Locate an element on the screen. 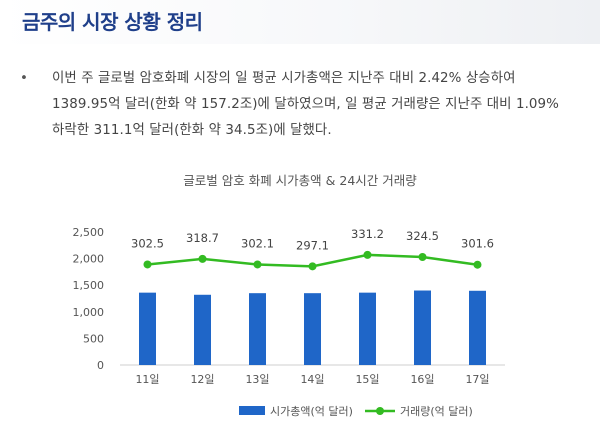 The width and height of the screenshot is (600, 434). y-tick-label: 1,500 is located at coordinates (89, 285).